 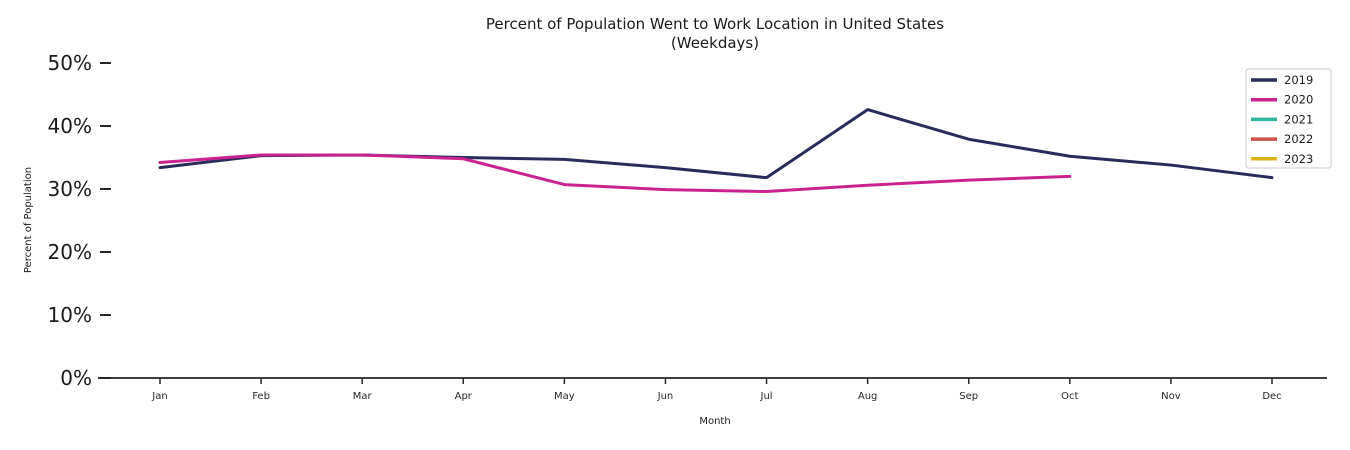 I want to click on x-tick-label: Nov, so click(x=1171, y=396).